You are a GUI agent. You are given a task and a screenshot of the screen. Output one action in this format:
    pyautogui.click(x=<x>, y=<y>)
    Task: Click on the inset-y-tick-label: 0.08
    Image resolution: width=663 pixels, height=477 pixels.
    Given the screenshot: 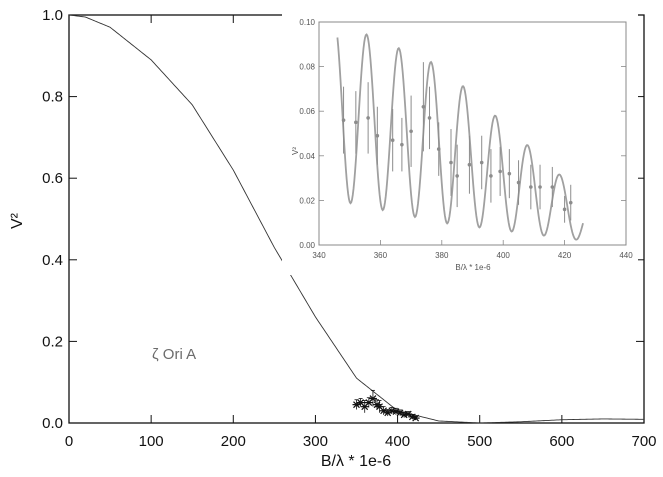 What is the action you would take?
    pyautogui.click(x=307, y=67)
    